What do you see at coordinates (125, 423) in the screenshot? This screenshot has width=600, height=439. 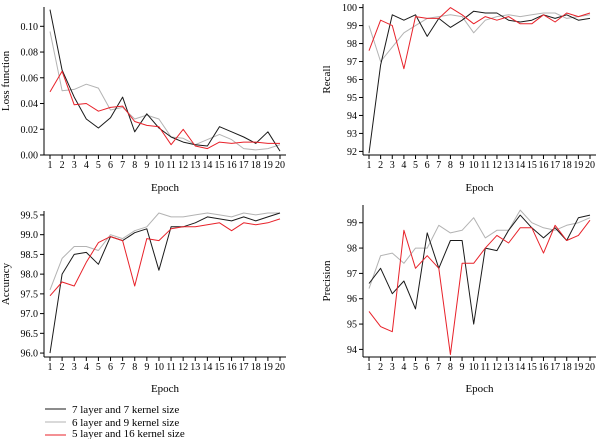 I see `legend-label-series-2: 6 layer and 9 kernel size` at bounding box center [125, 423].